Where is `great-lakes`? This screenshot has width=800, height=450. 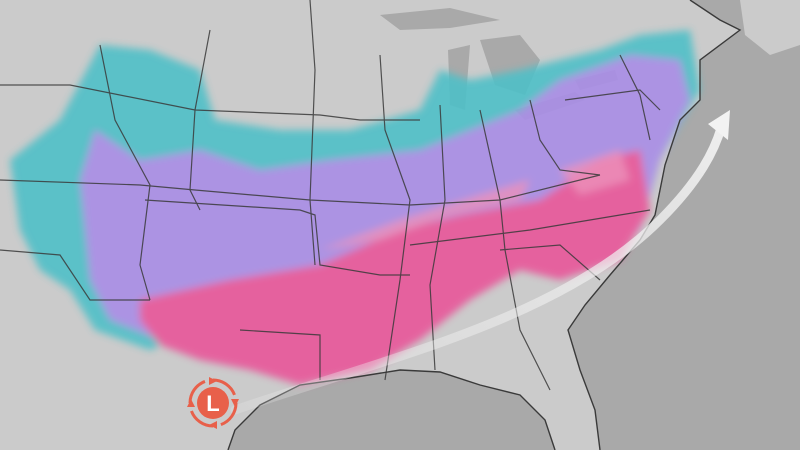
great-lakes is located at coordinates (499, 64).